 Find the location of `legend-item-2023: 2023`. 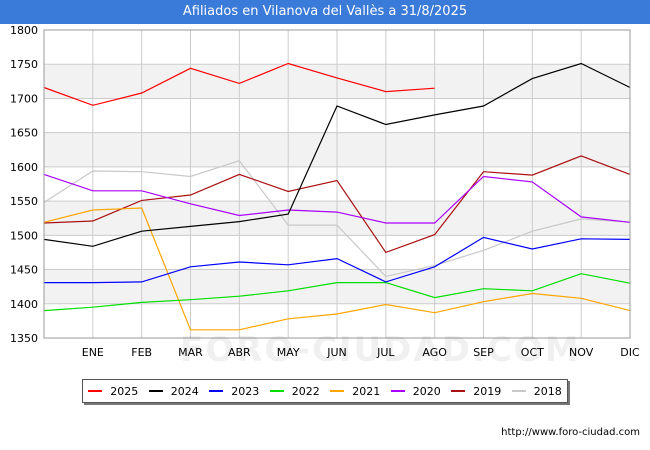

legend-item-2023: 2023 is located at coordinates (234, 391).